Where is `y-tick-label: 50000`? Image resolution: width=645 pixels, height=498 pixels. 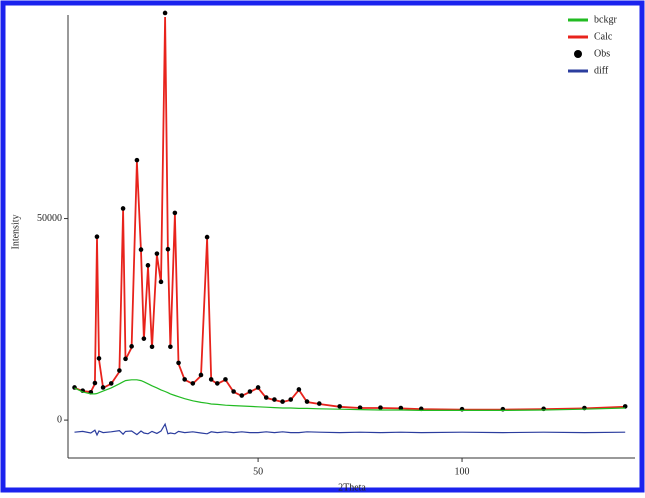
y-tick-label: 50000 is located at coordinates (49, 218).